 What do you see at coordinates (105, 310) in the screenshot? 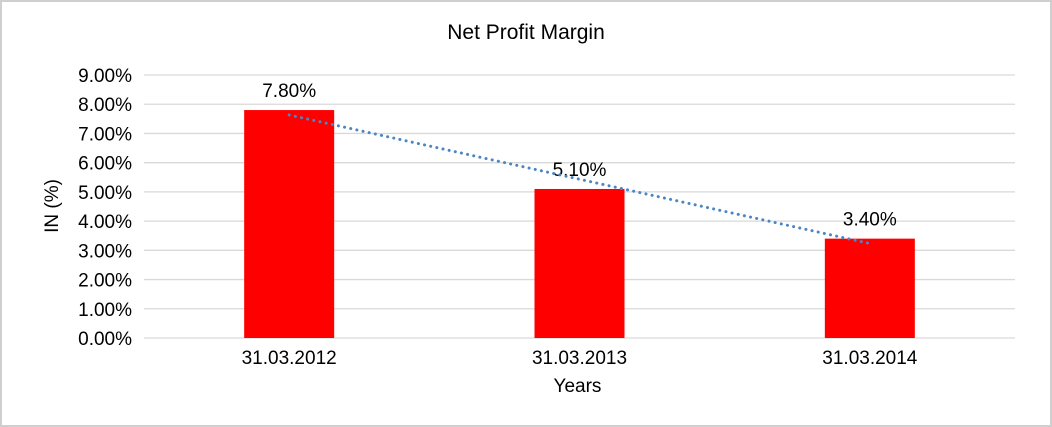
I see `y-tick-label: 1.00%` at bounding box center [105, 310].